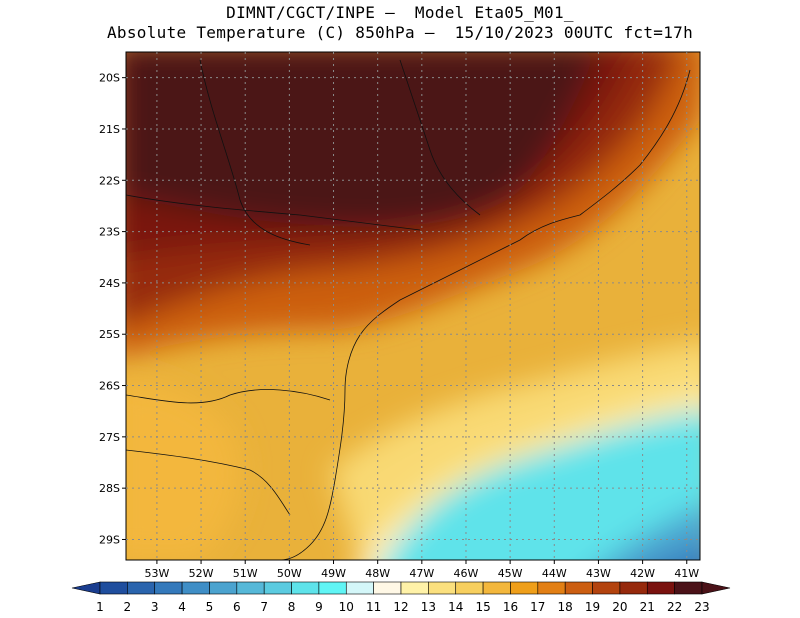  I want to click on lat-label-26s: 26S, so click(109, 386).